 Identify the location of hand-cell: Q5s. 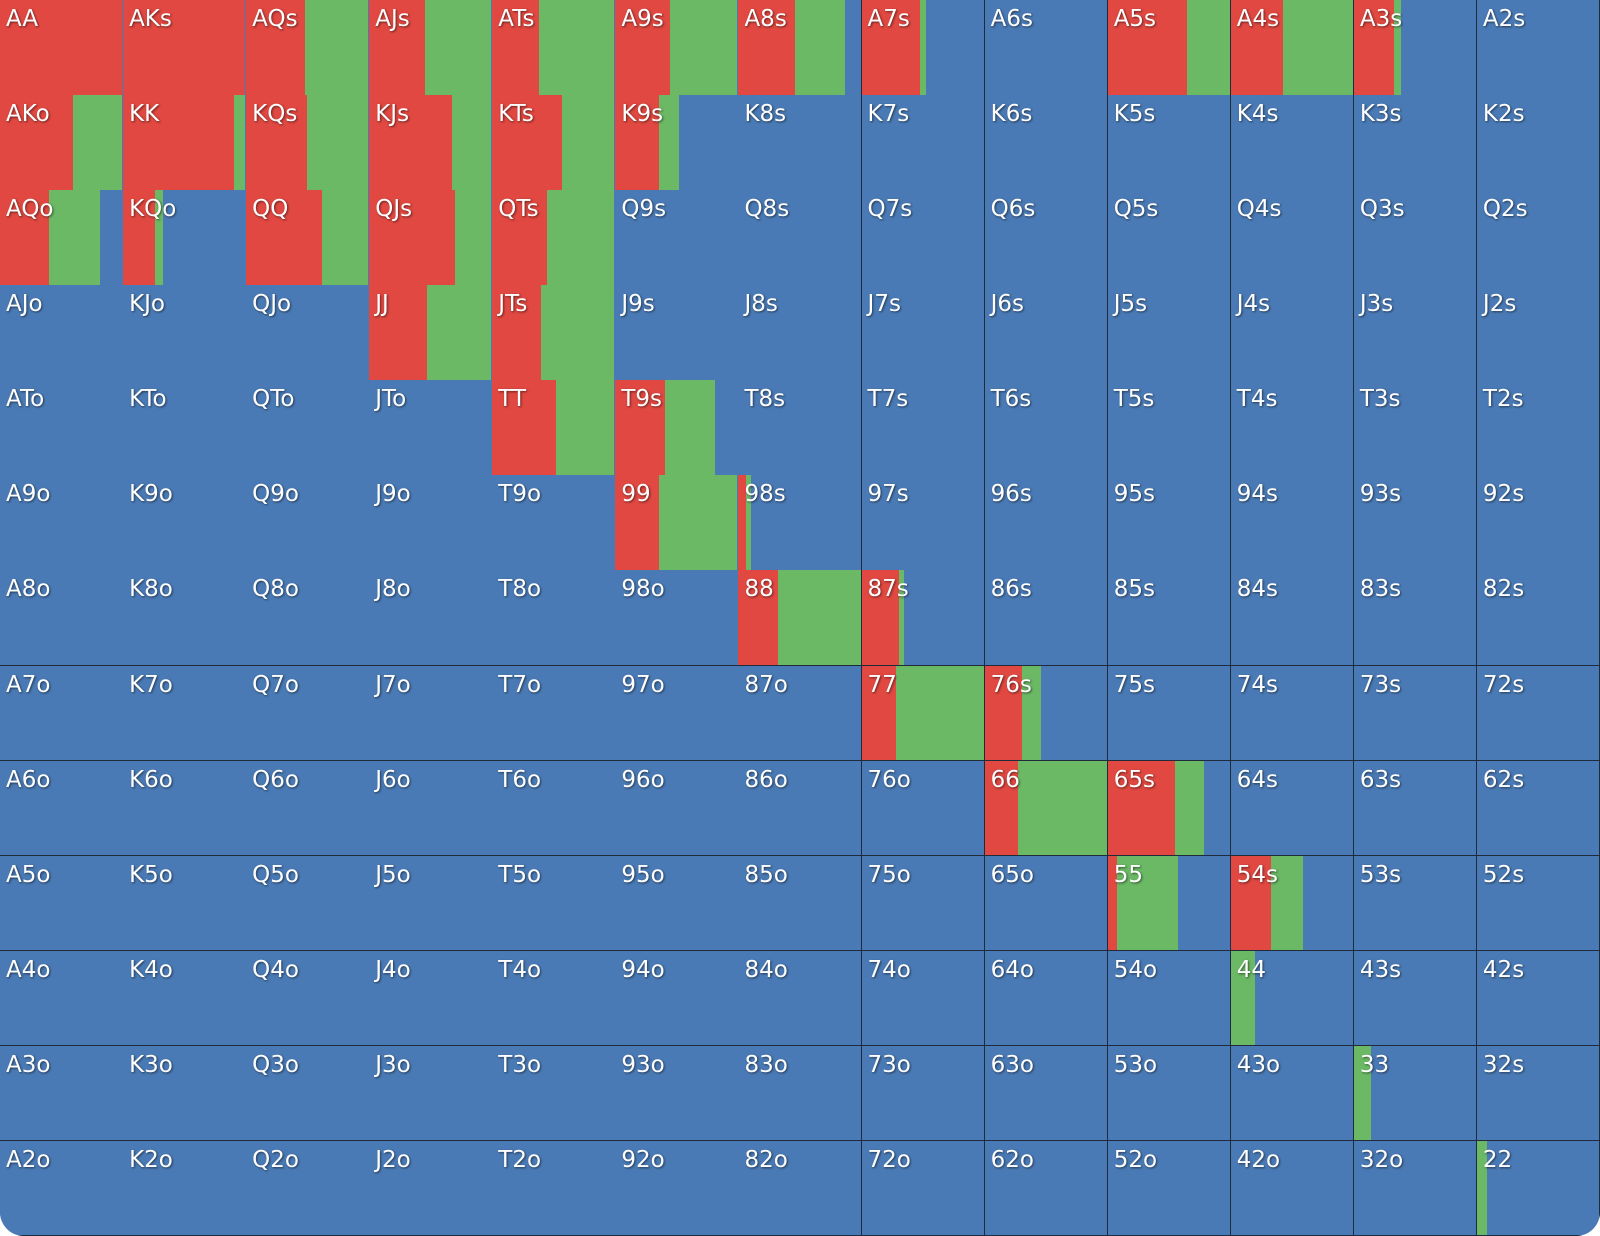
(1169, 238).